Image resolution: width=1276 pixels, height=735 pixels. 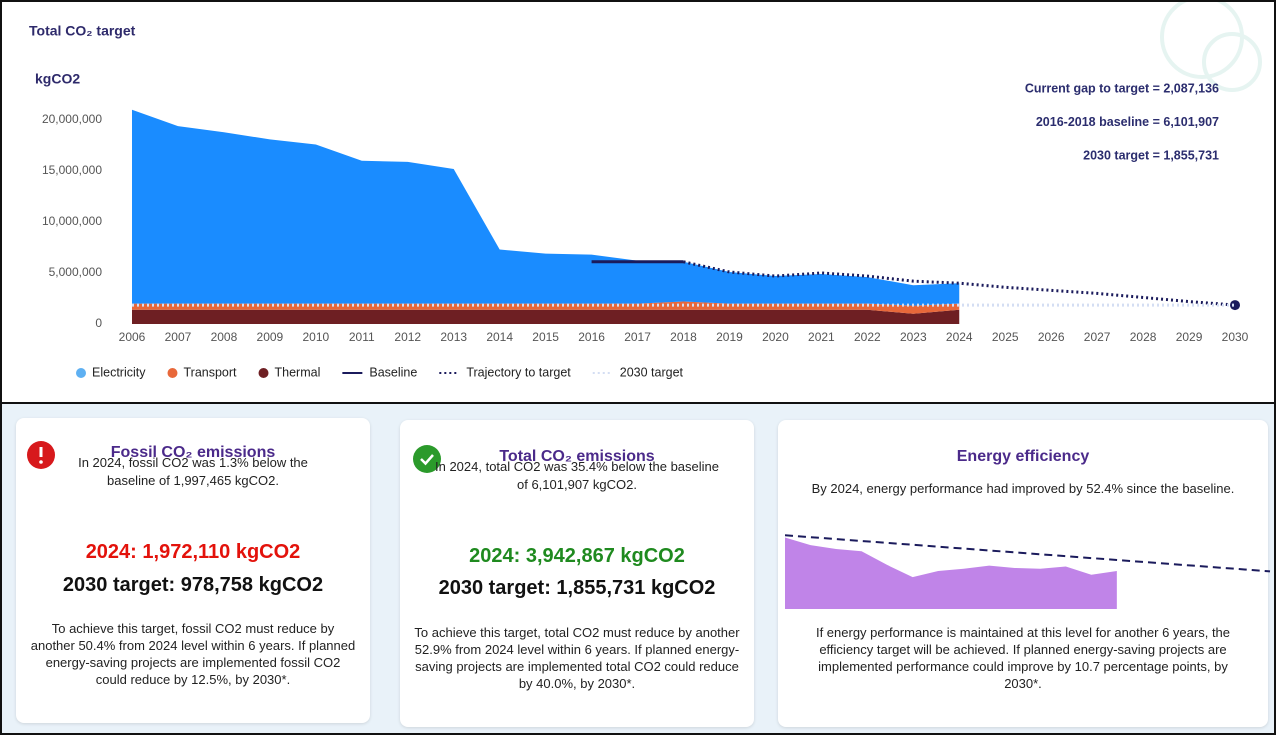 I want to click on x-tick-label: 2024, so click(x=959, y=337).